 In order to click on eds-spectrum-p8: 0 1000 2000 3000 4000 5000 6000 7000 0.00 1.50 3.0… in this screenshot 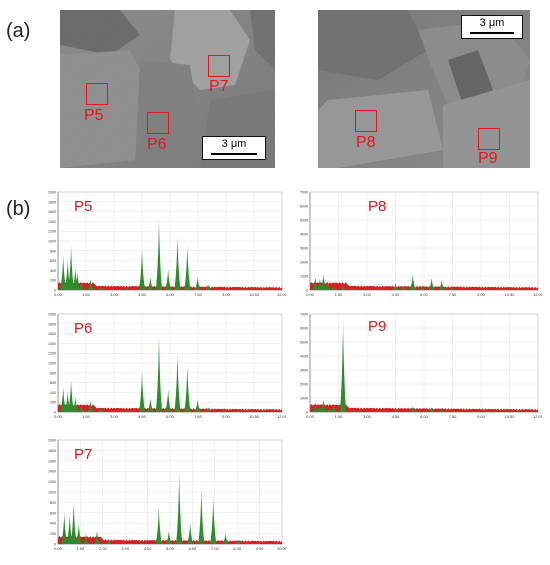, I will do `click(416, 245)`.